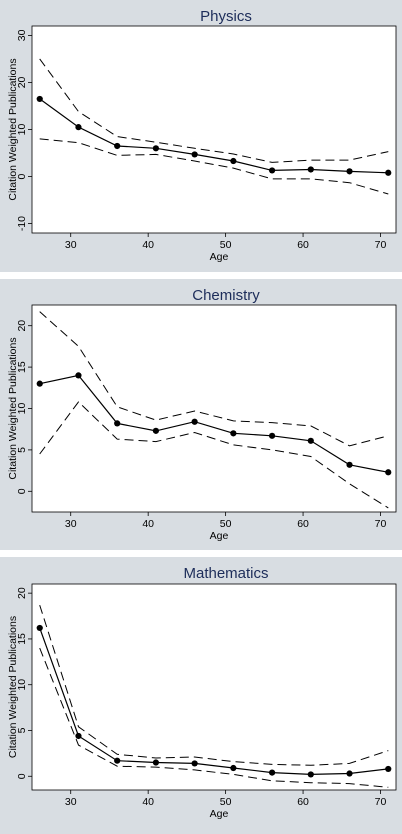 This screenshot has height=834, width=402. What do you see at coordinates (226, 16) in the screenshot?
I see `chart-title: Physics` at bounding box center [226, 16].